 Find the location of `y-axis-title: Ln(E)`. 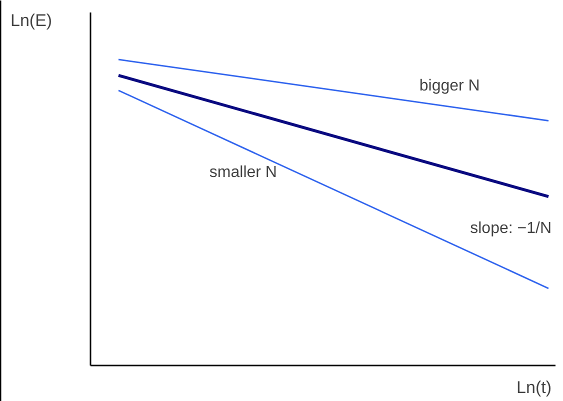

y-axis-title: Ln(E) is located at coordinates (31, 20).